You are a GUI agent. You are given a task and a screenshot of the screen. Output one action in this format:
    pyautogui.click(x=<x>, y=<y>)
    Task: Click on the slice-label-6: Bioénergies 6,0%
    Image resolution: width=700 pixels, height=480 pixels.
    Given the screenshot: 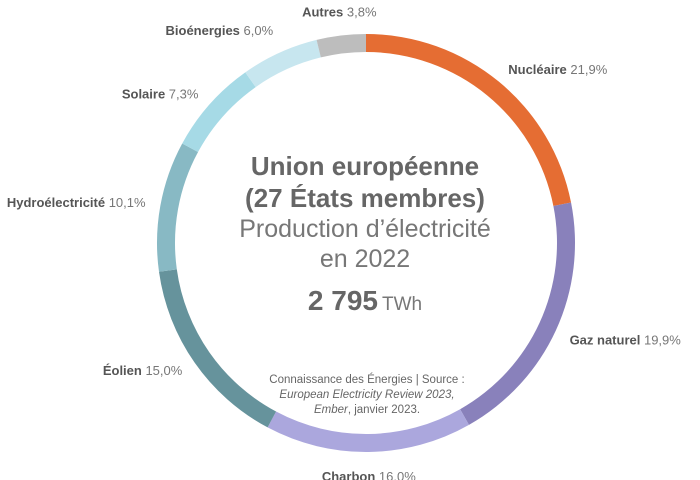 What is the action you would take?
    pyautogui.click(x=220, y=30)
    